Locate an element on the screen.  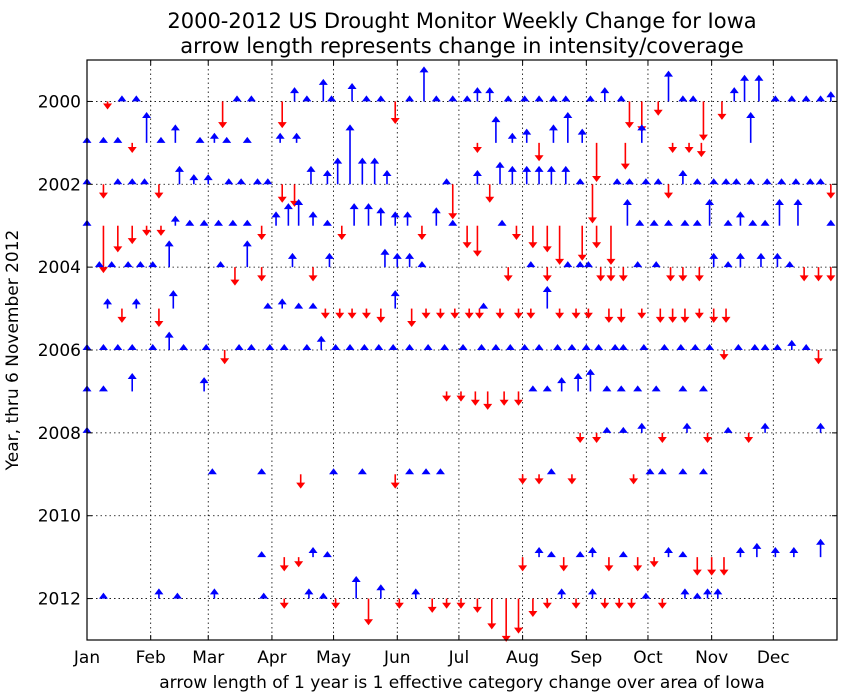
x-tick-label: Mar is located at coordinates (208, 658).